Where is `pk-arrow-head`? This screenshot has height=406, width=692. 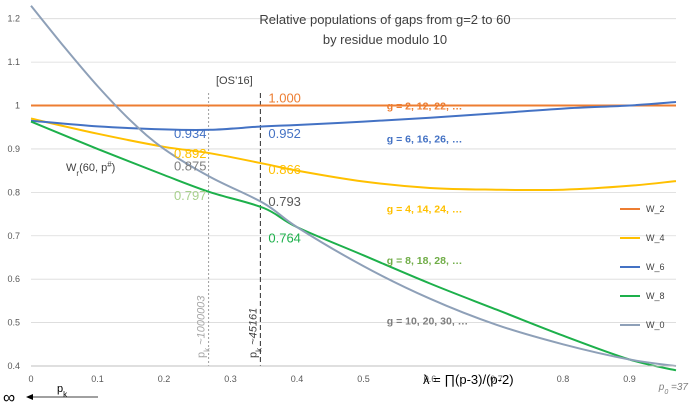 pk-arrow-head is located at coordinates (29, 397).